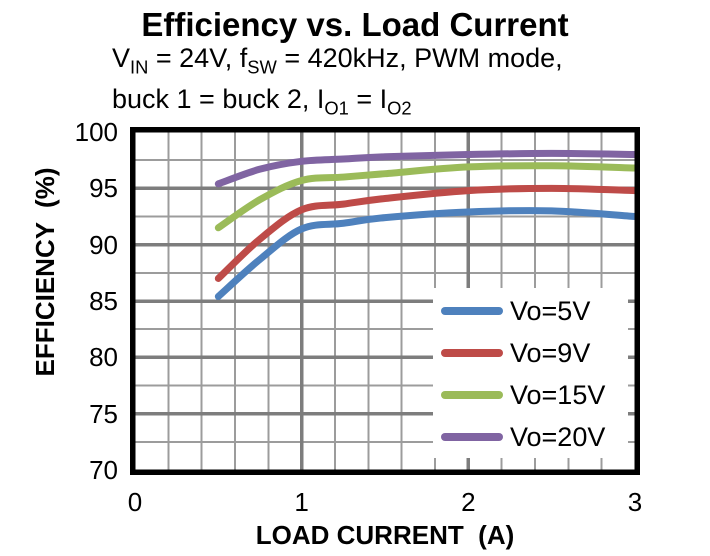 This screenshot has height=556, width=710. I want to click on x-tick-label: 0, so click(135, 502).